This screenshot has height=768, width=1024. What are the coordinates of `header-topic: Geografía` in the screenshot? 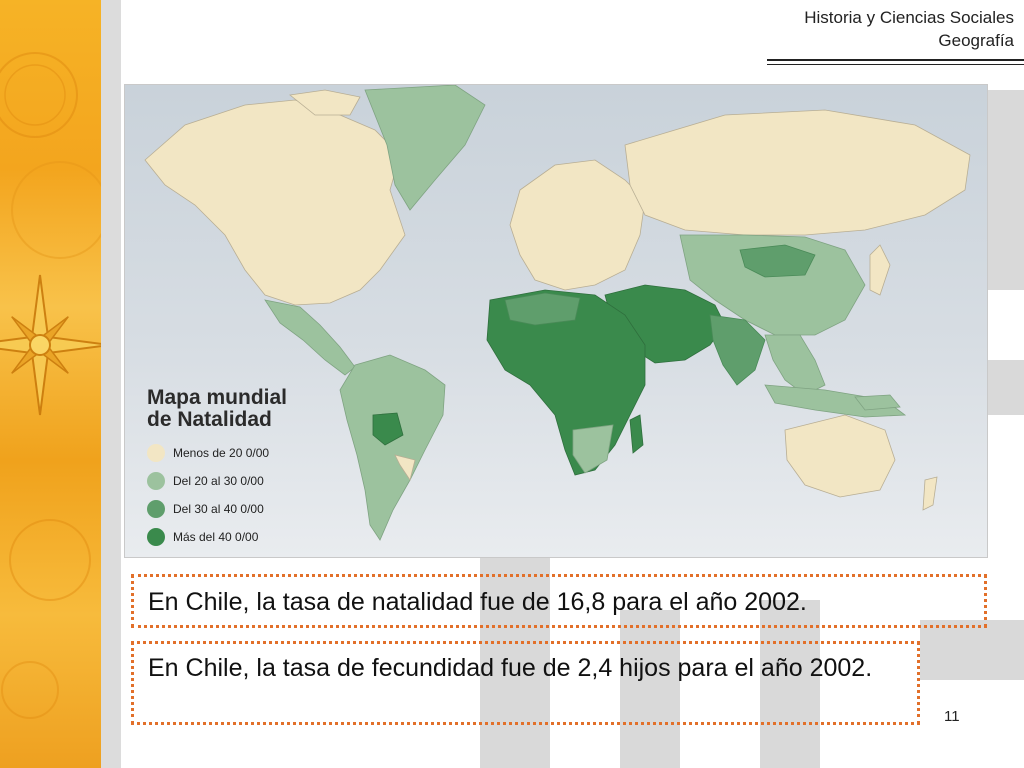 It's located at (976, 40).